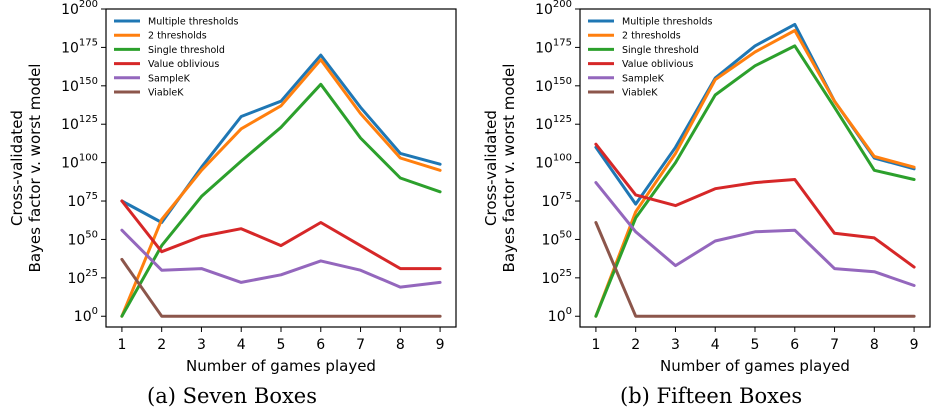 This screenshot has width=936, height=418. I want to click on caption-fifteen-boxes: (b) Fifteen Boxes, so click(711, 396).